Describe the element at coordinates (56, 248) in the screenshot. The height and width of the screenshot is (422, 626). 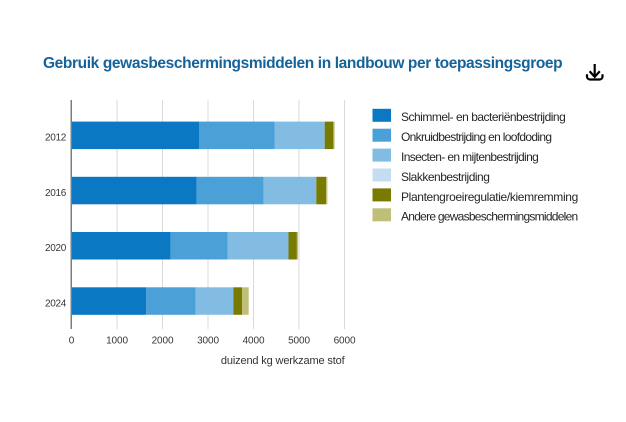
I see `svg-text: 2020` at that location.